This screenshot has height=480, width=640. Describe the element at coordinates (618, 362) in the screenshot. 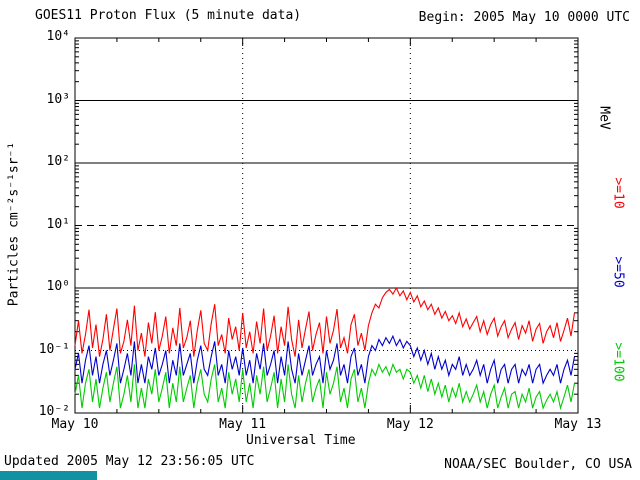

I see `right-axis-label: >=100` at that location.